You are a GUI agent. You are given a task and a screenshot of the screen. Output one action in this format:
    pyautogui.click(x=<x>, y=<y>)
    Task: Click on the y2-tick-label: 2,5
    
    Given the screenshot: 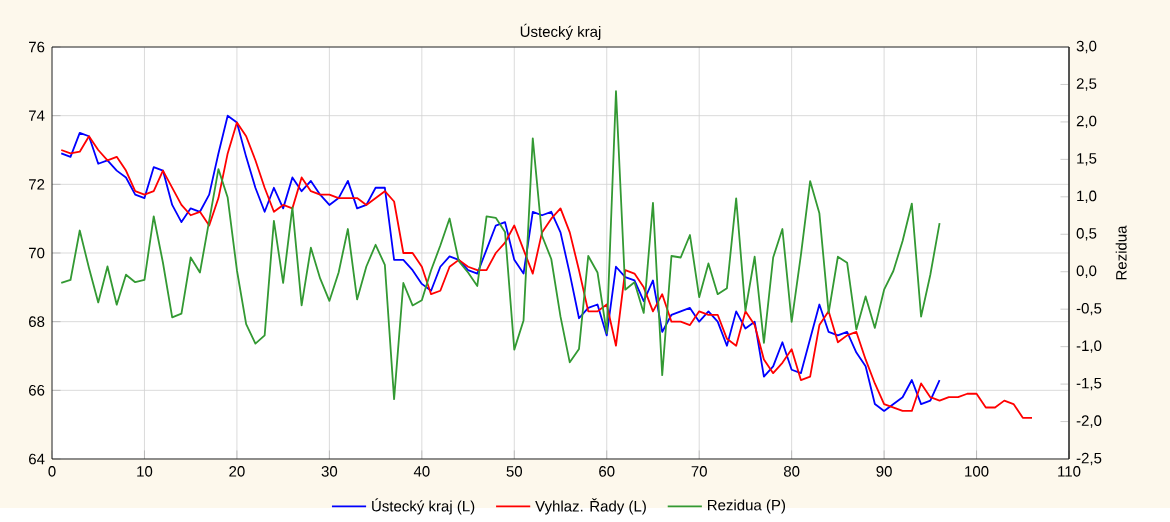 What is the action you would take?
    pyautogui.click(x=1086, y=84)
    